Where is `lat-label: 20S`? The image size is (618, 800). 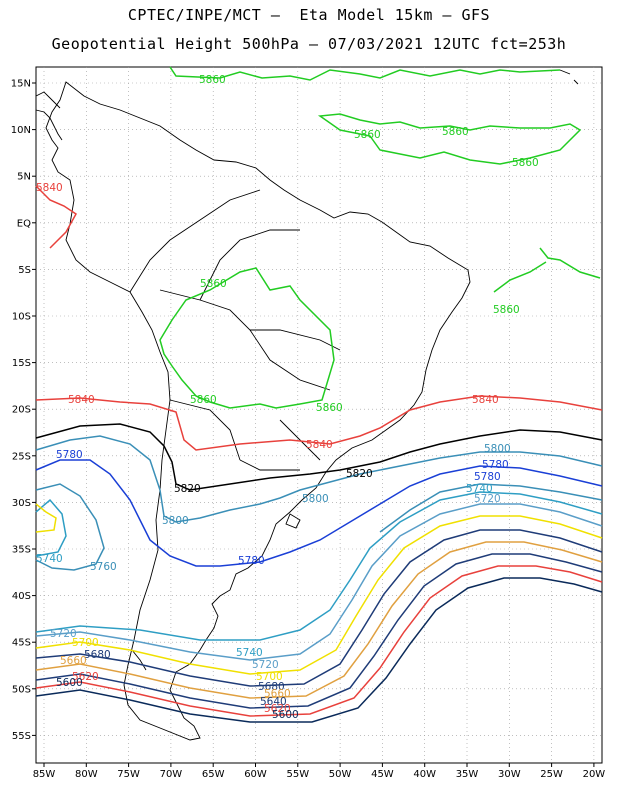 lat-label: 20S is located at coordinates (21, 410).